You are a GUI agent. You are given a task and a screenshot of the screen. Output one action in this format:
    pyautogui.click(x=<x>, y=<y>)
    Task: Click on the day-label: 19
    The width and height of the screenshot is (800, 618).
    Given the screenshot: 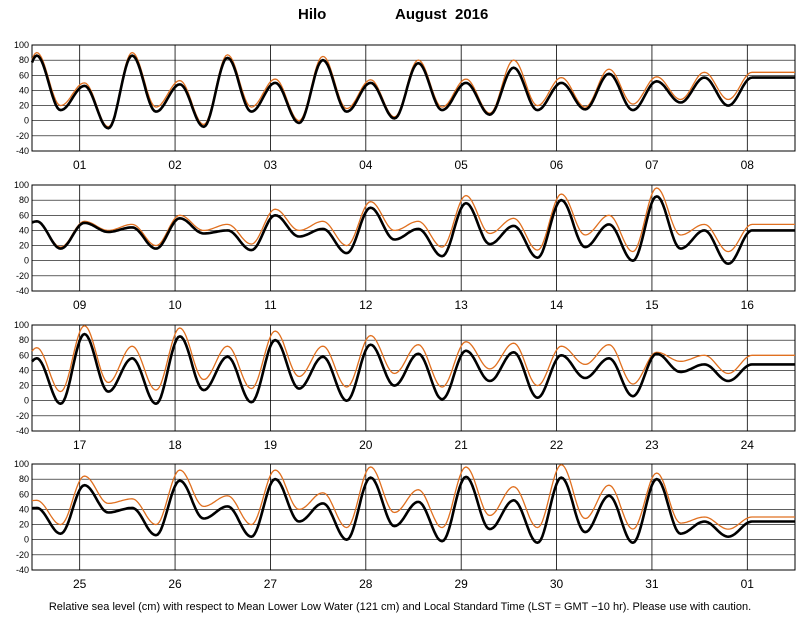 What is the action you would take?
    pyautogui.click(x=271, y=445)
    